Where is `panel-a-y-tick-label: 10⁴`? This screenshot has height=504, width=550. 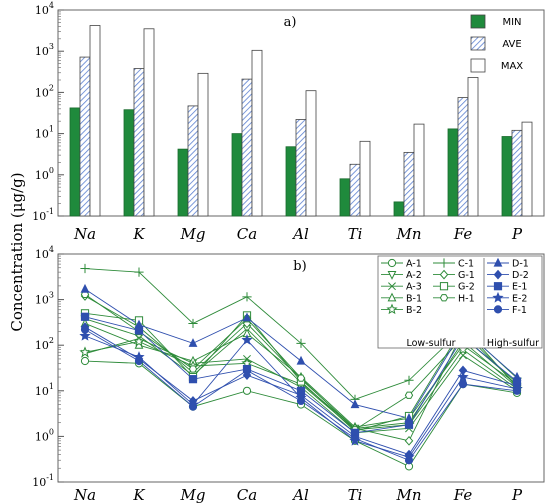
panel-a-y-tick-label: 10⁴ is located at coordinates (44, 9).